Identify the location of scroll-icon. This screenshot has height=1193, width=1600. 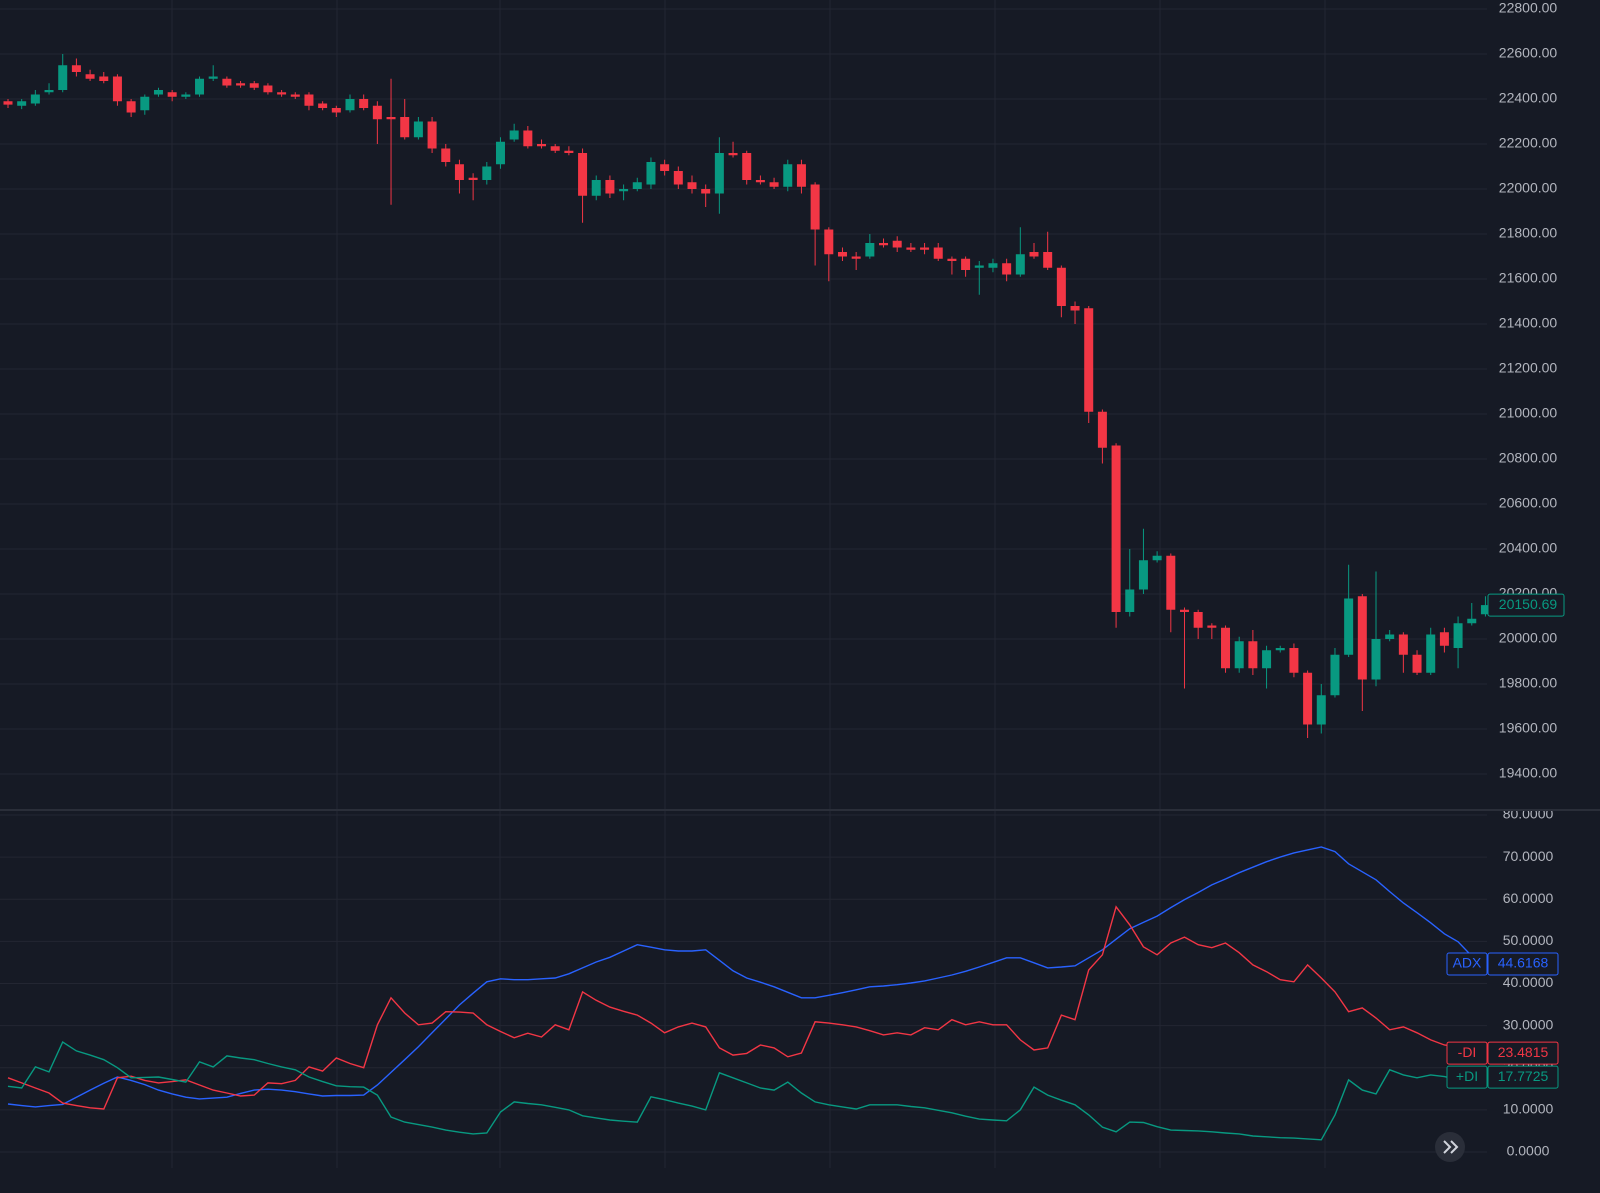
(1451, 1147).